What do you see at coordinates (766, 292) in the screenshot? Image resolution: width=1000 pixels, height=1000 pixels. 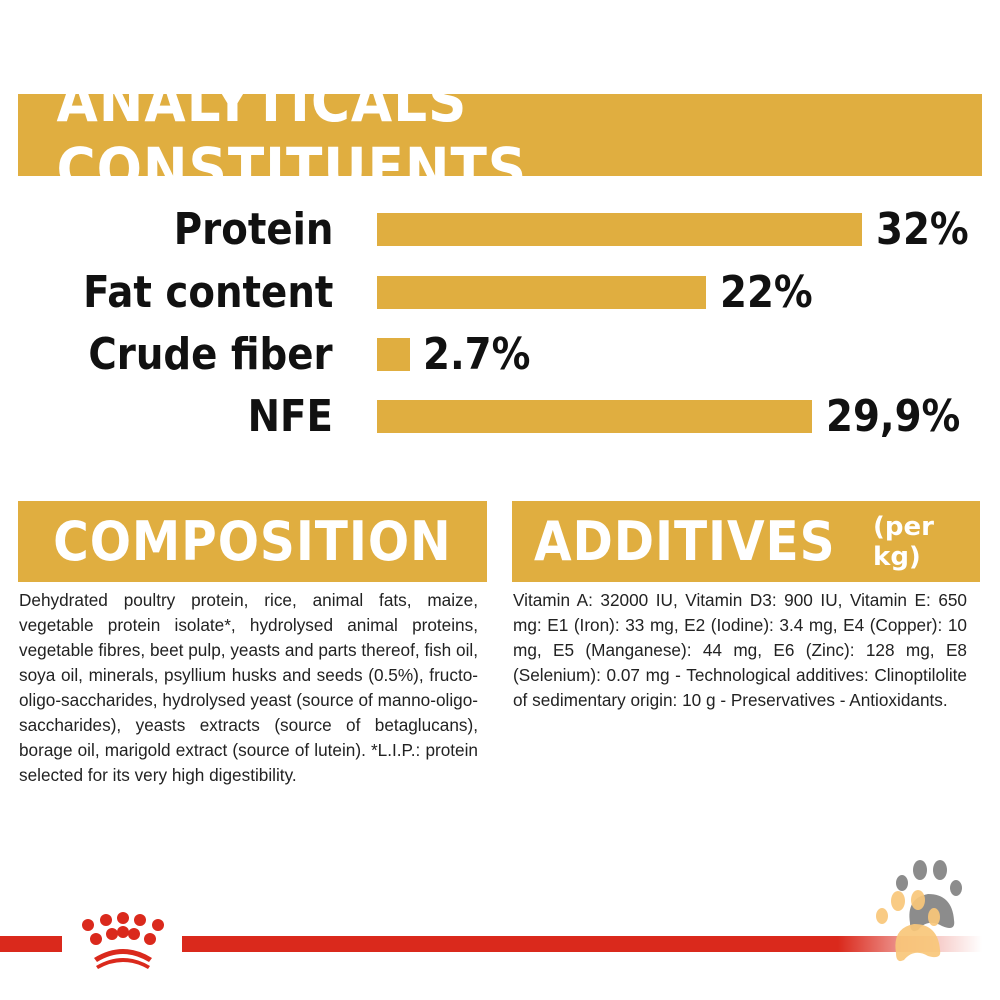 I see `bar-value: 22%` at bounding box center [766, 292].